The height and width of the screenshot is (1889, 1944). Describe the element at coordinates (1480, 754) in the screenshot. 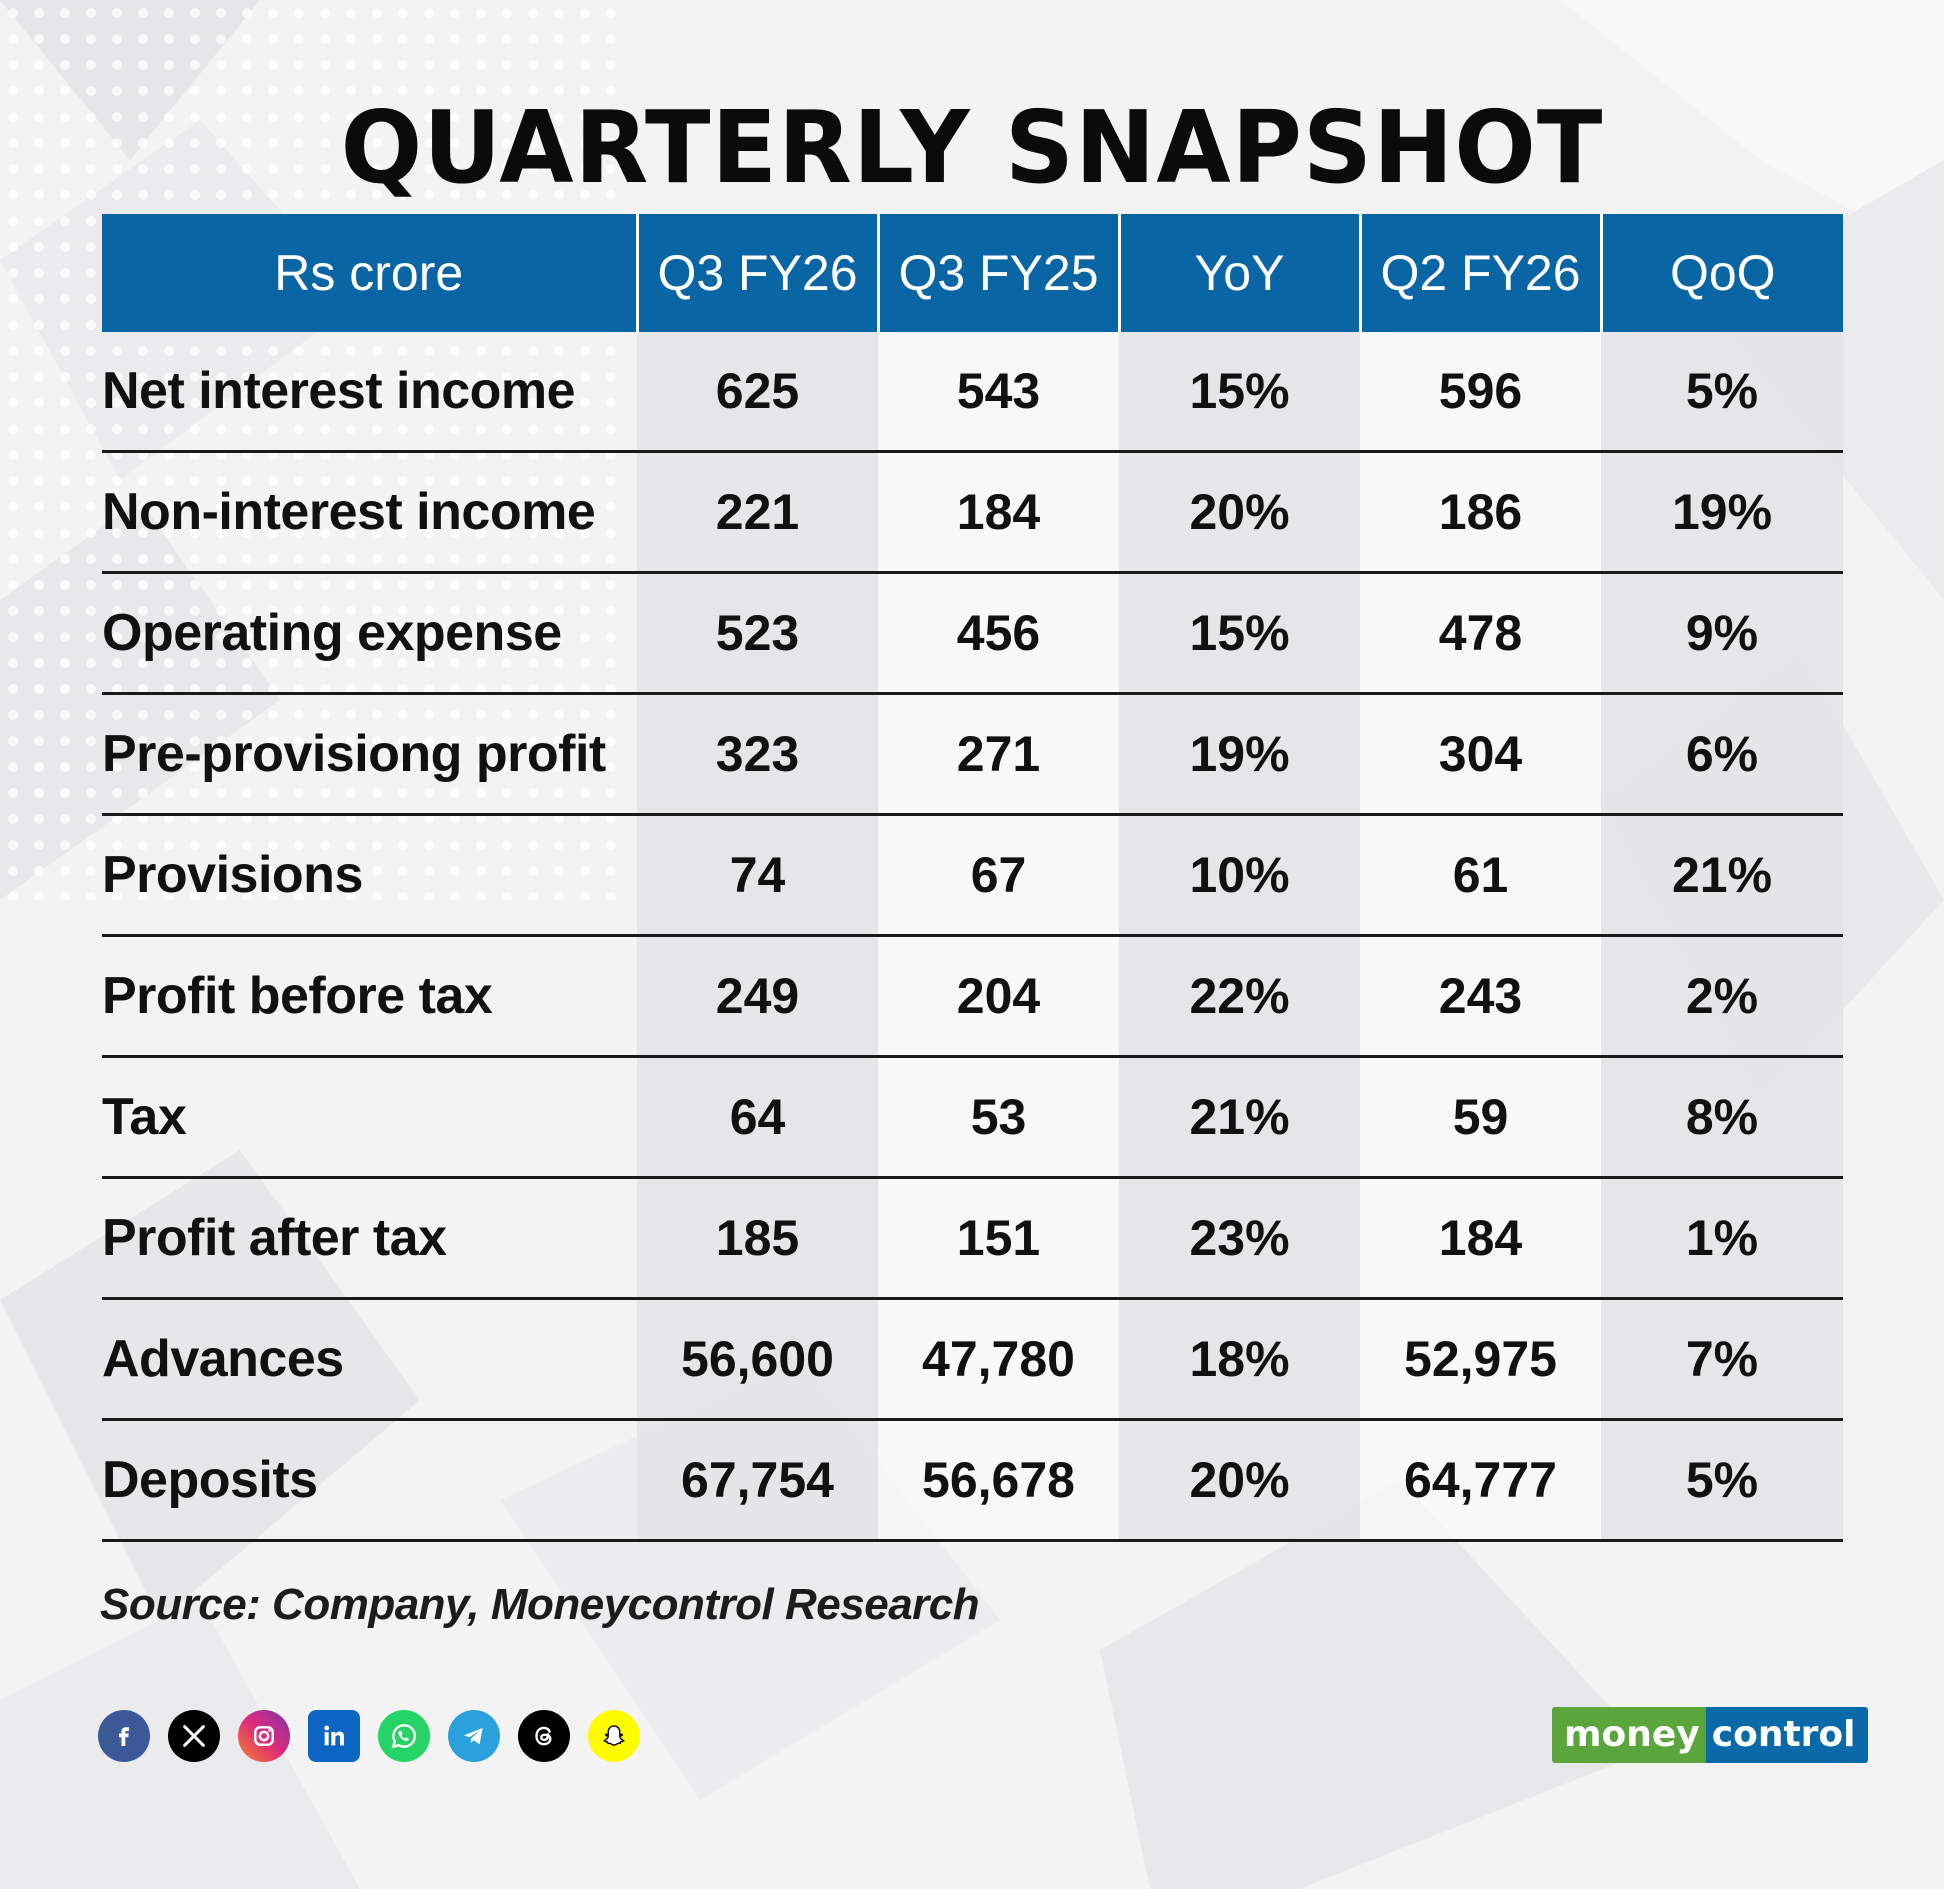

I see `table-cell: 304` at that location.